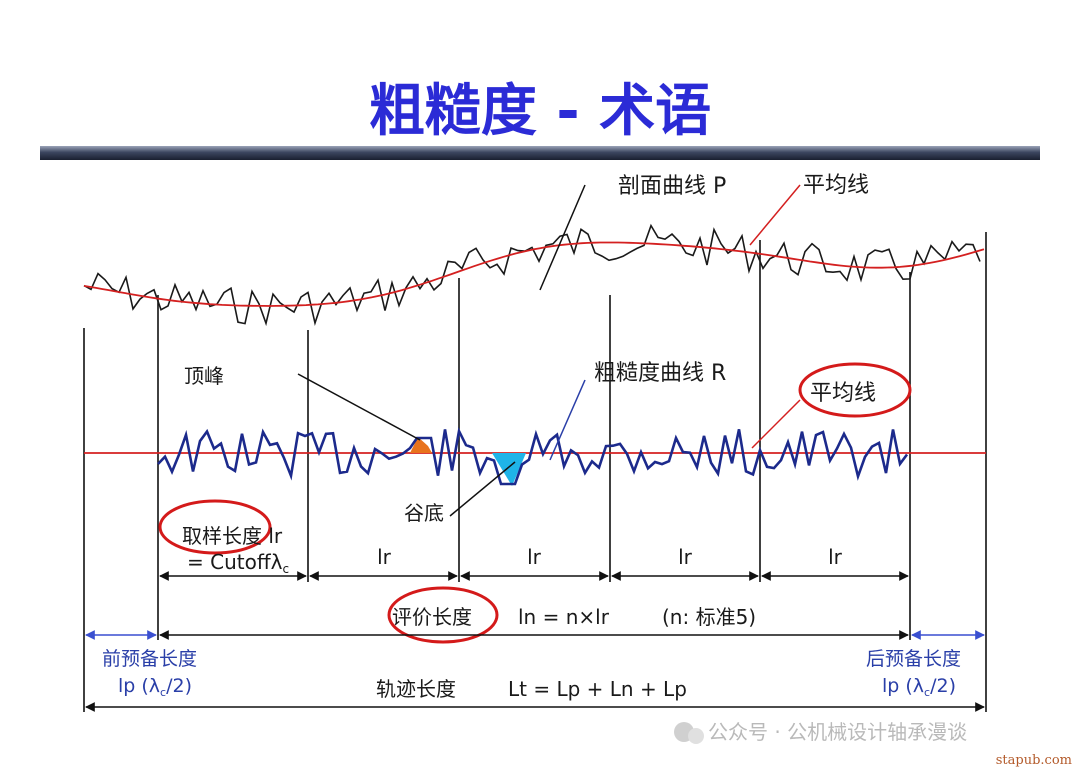 The image size is (1080, 770). Describe the element at coordinates (597, 689) in the screenshot. I see `traverse-formula: Lt = Lp + Ln + Lp` at that location.